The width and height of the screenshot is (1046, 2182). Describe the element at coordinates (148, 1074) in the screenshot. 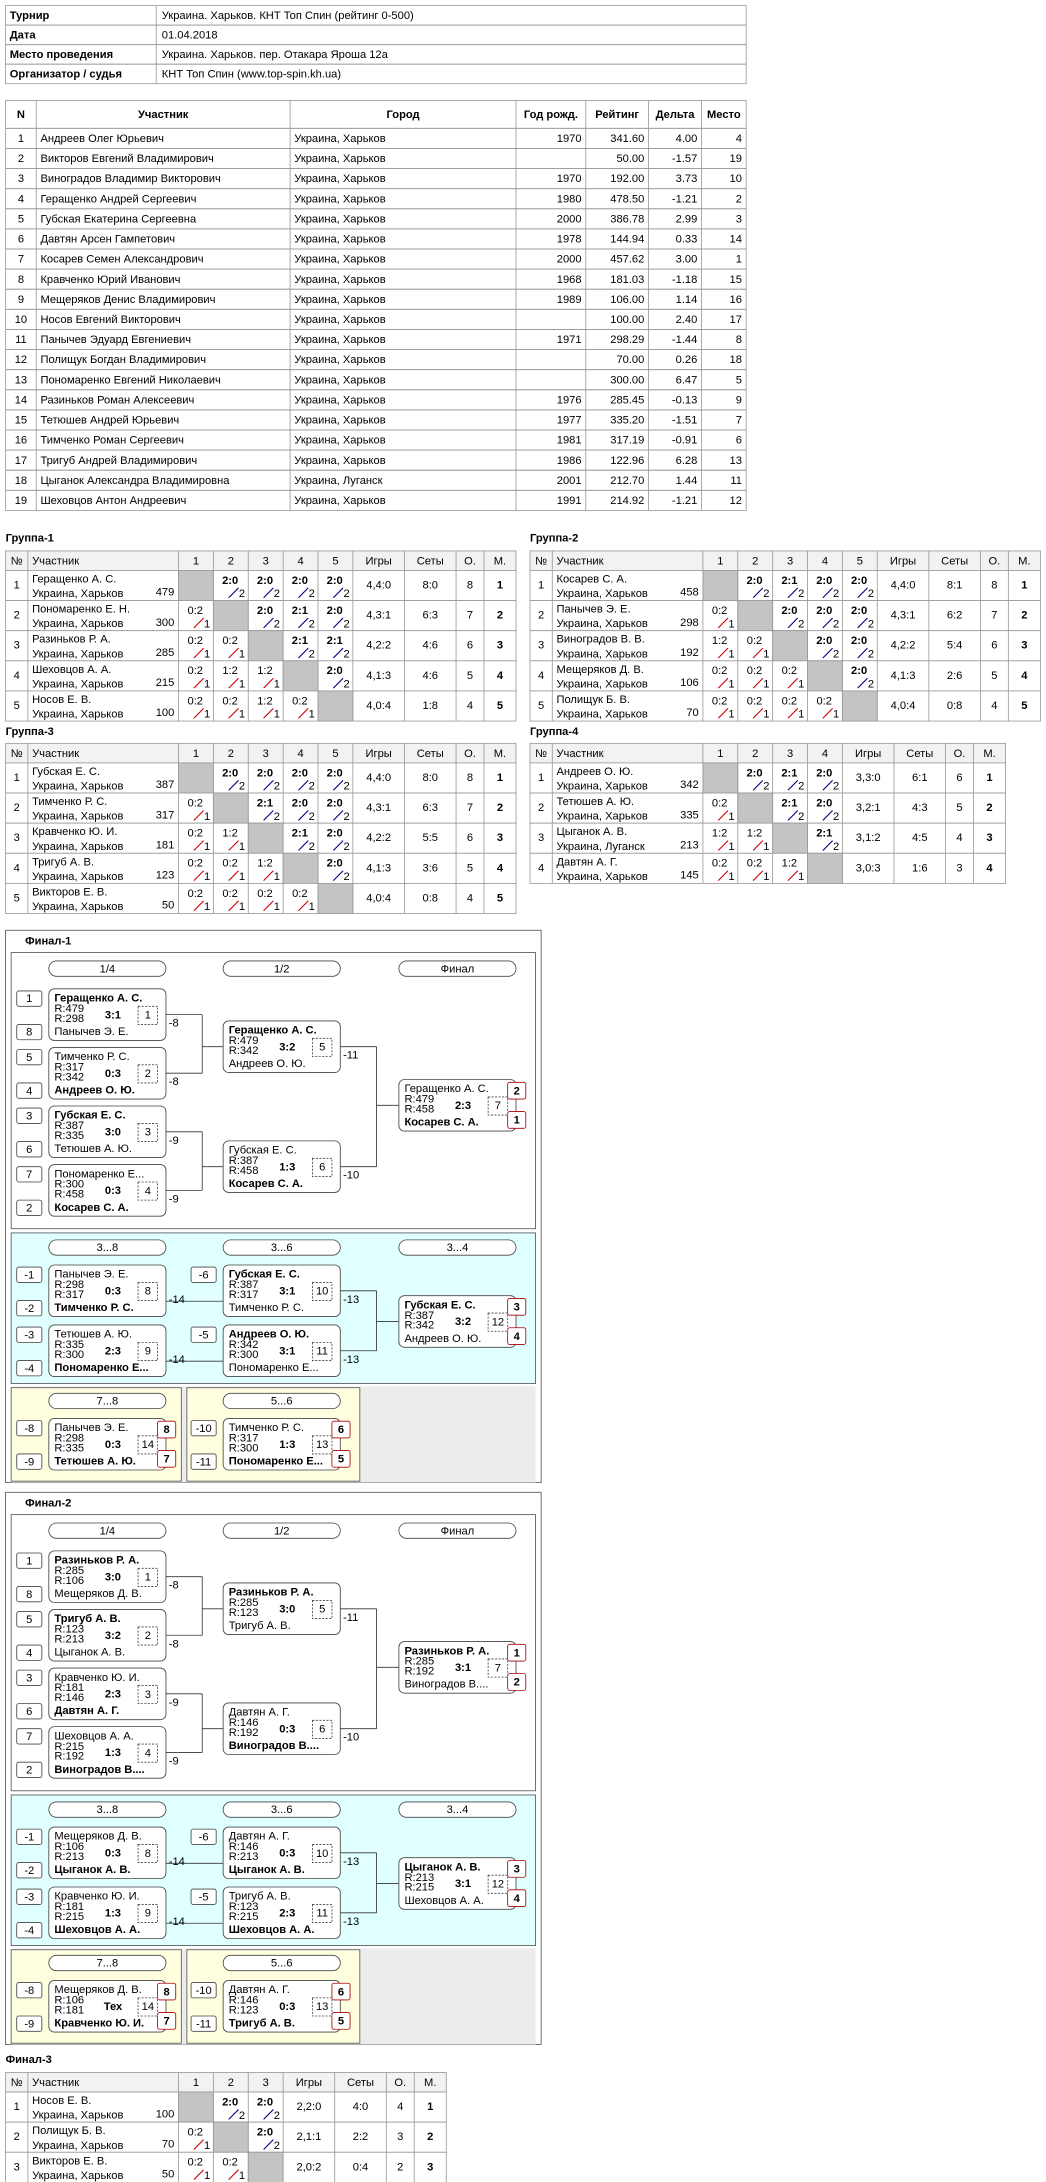

I see `match-number: 2` at that location.